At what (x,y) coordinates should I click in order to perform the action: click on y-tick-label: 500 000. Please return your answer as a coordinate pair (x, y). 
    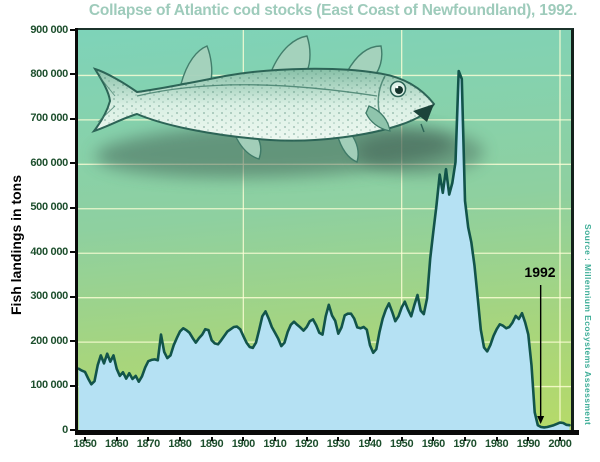
    Looking at the image, I should click on (49, 207).